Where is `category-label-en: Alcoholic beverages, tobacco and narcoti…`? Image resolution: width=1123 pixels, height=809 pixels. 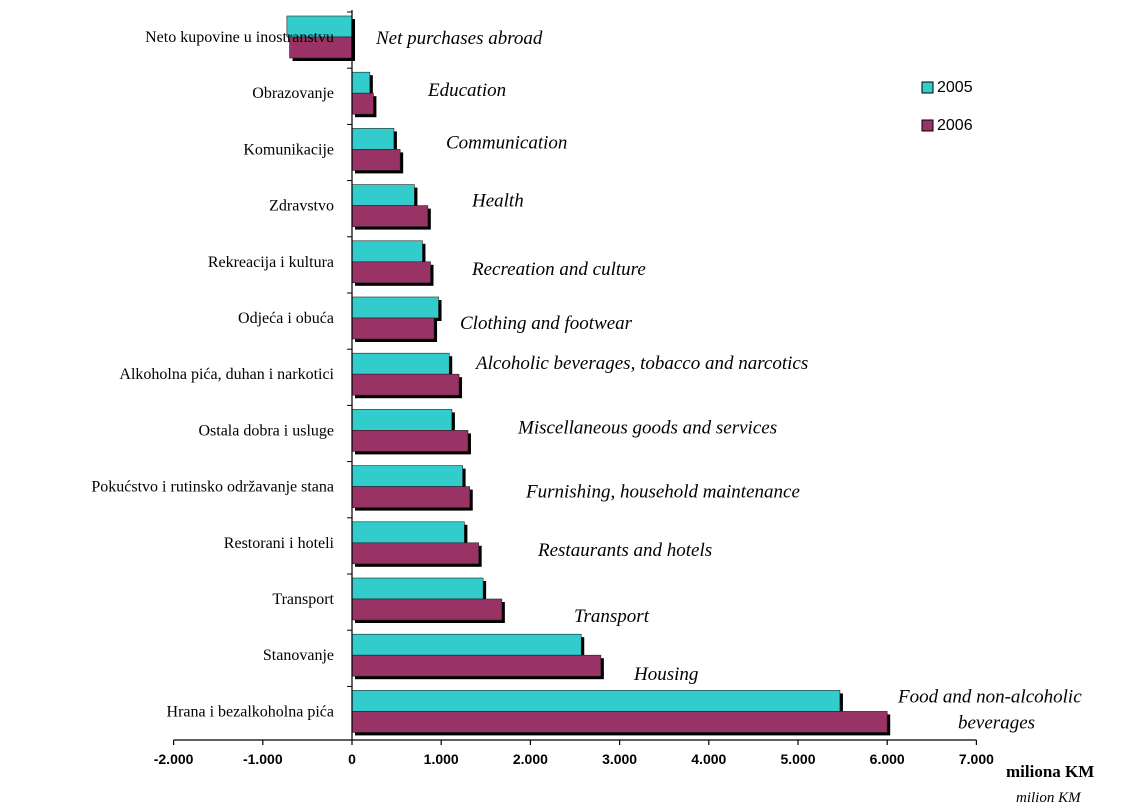
category-label-en: Alcoholic beverages, tobacco and narcoti… is located at coordinates (641, 363).